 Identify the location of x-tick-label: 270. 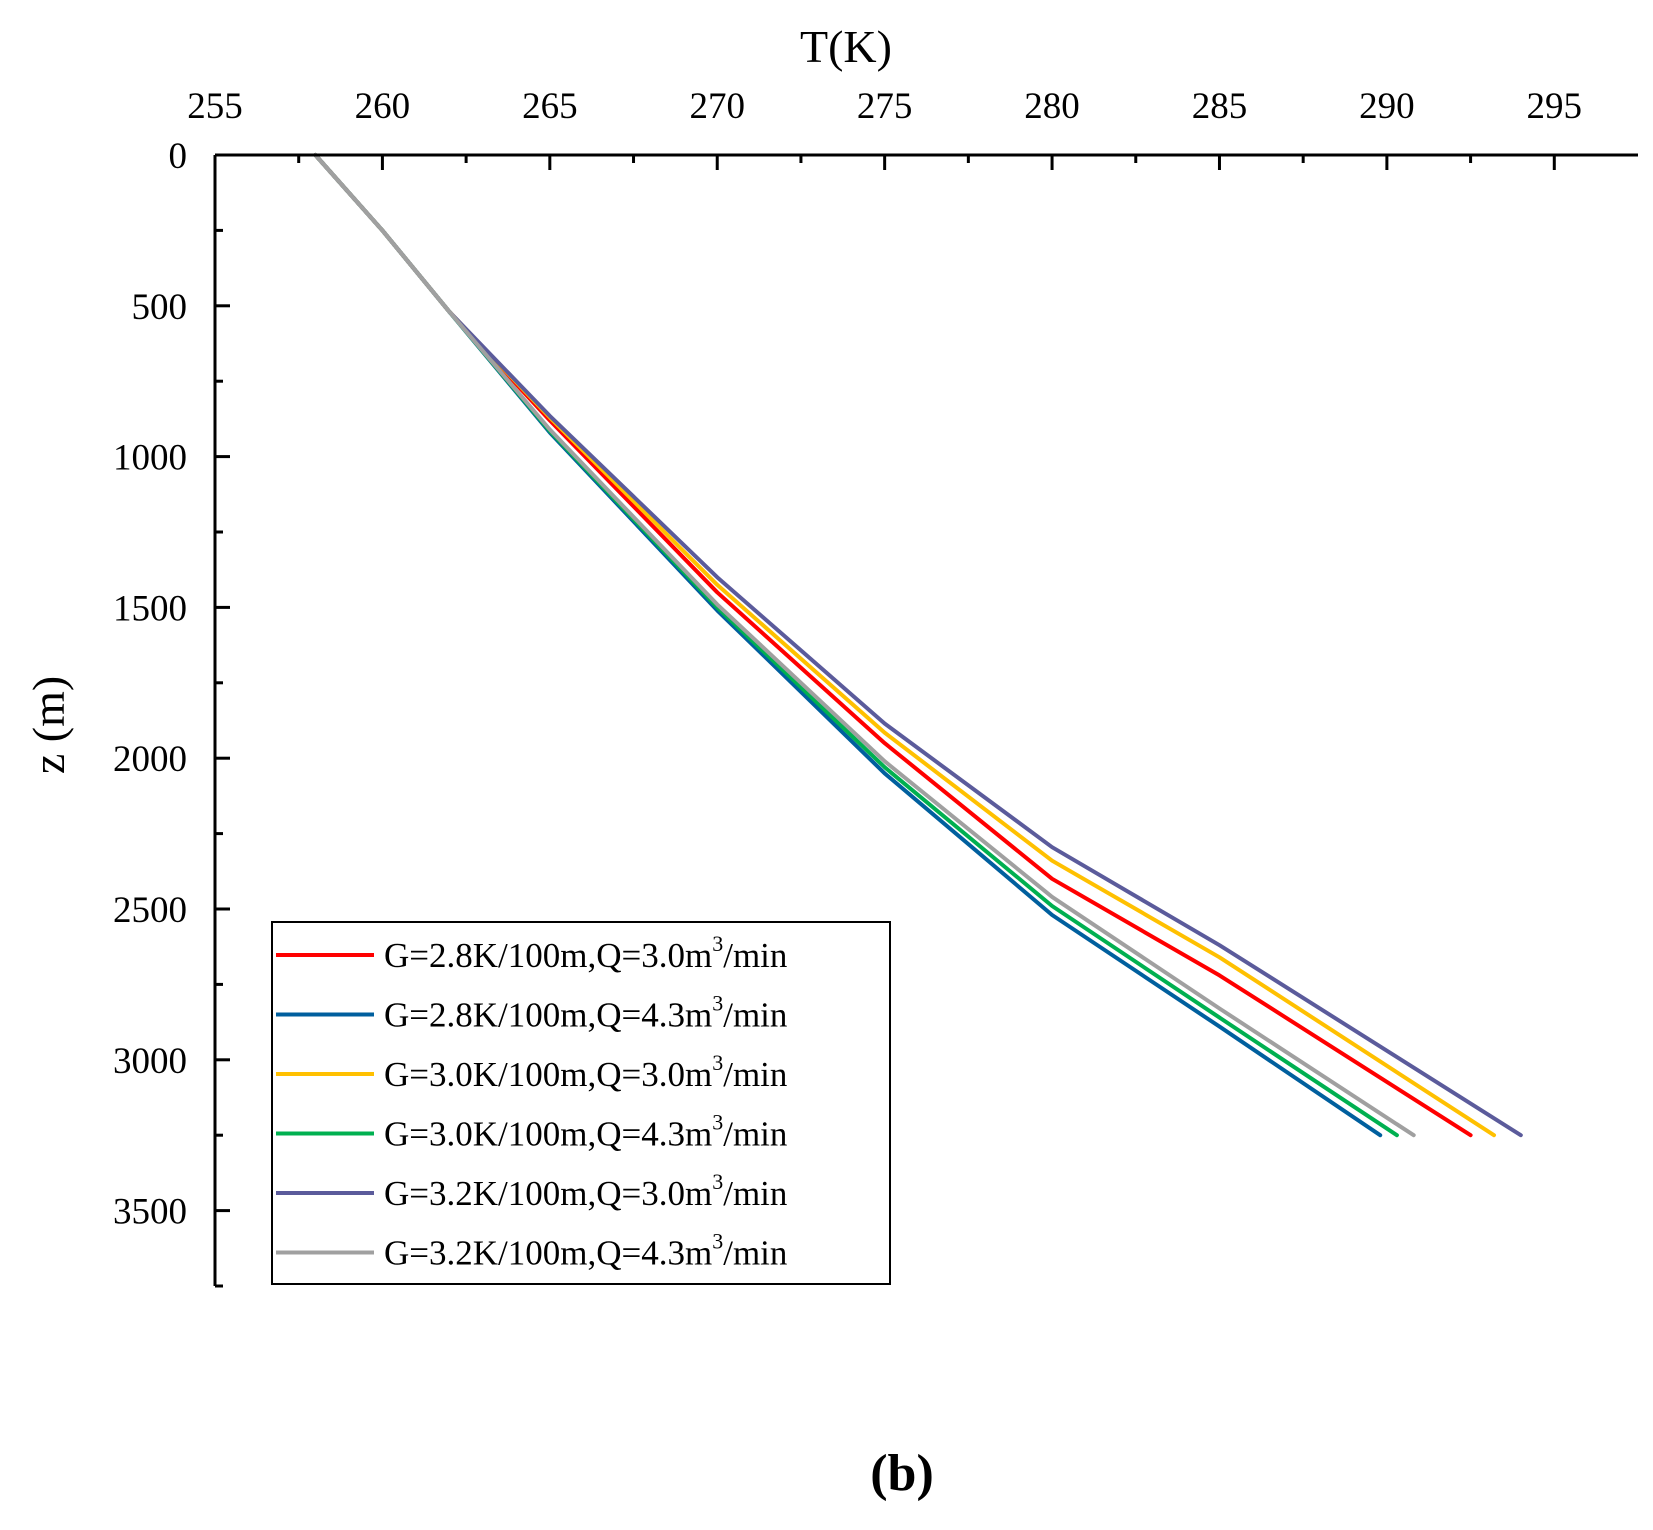
(717, 106).